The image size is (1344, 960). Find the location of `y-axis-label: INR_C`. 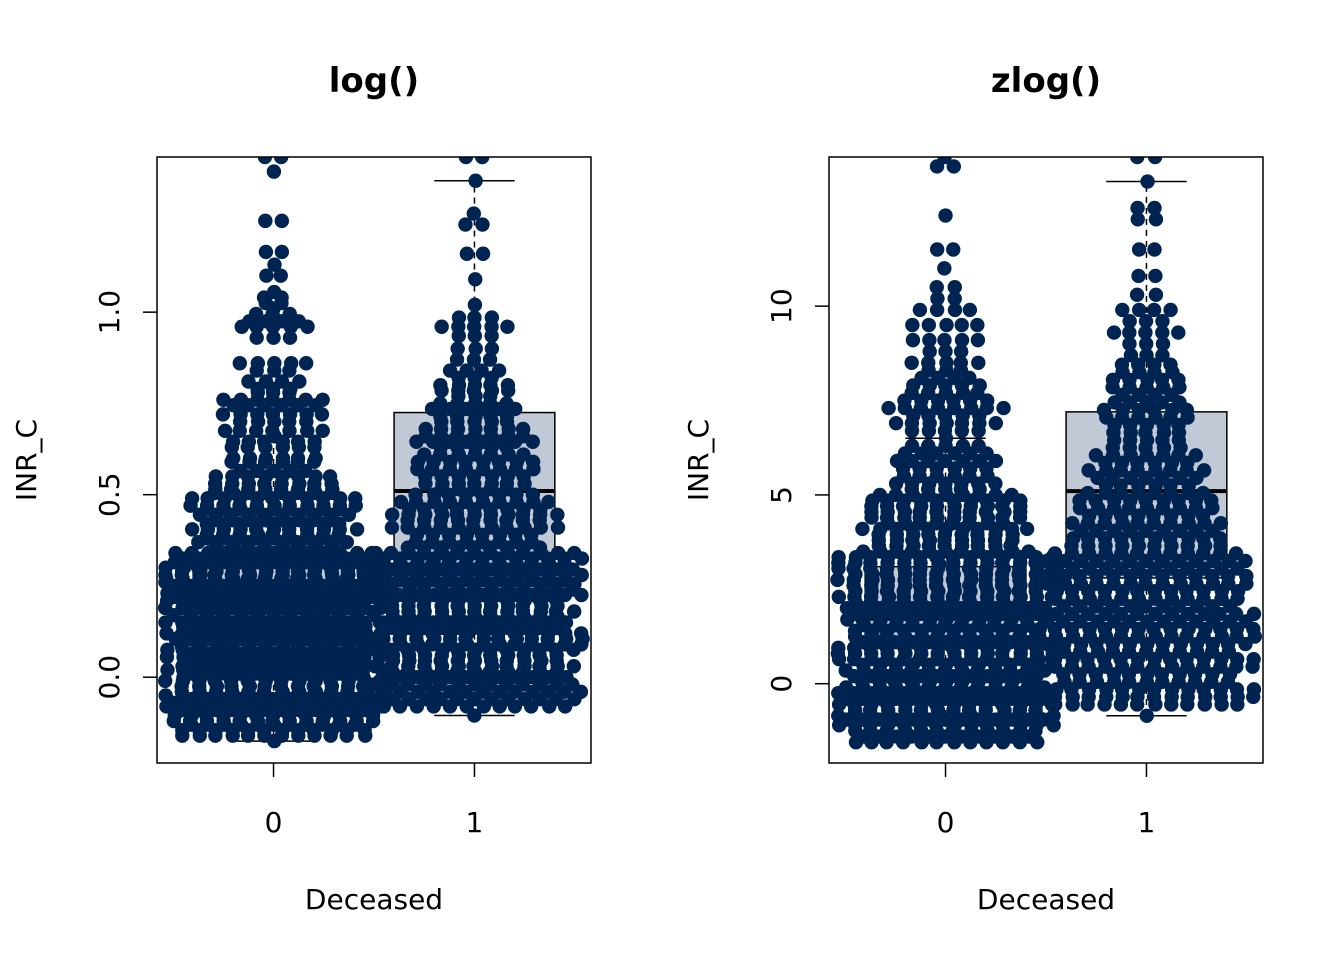

y-axis-label: INR_C is located at coordinates (26, 460).